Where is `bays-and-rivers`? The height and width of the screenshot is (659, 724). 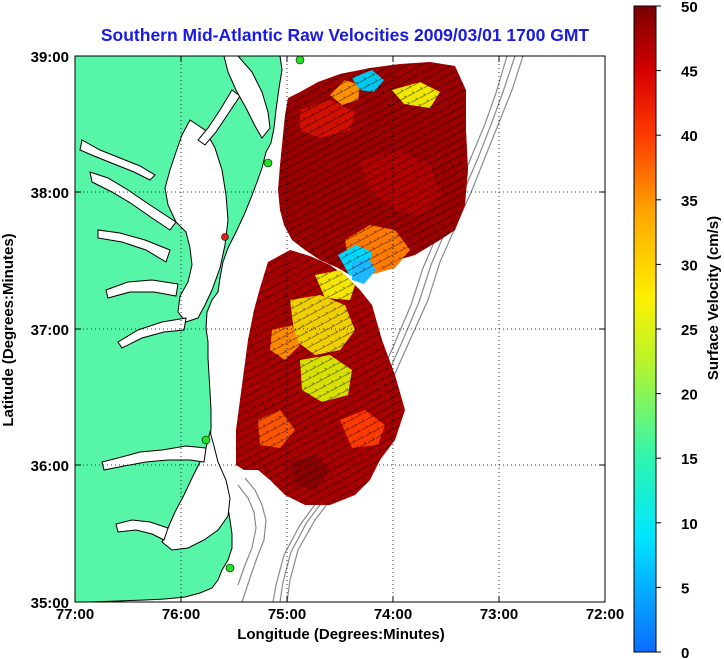
bays-and-rivers is located at coordinates (160, 219).